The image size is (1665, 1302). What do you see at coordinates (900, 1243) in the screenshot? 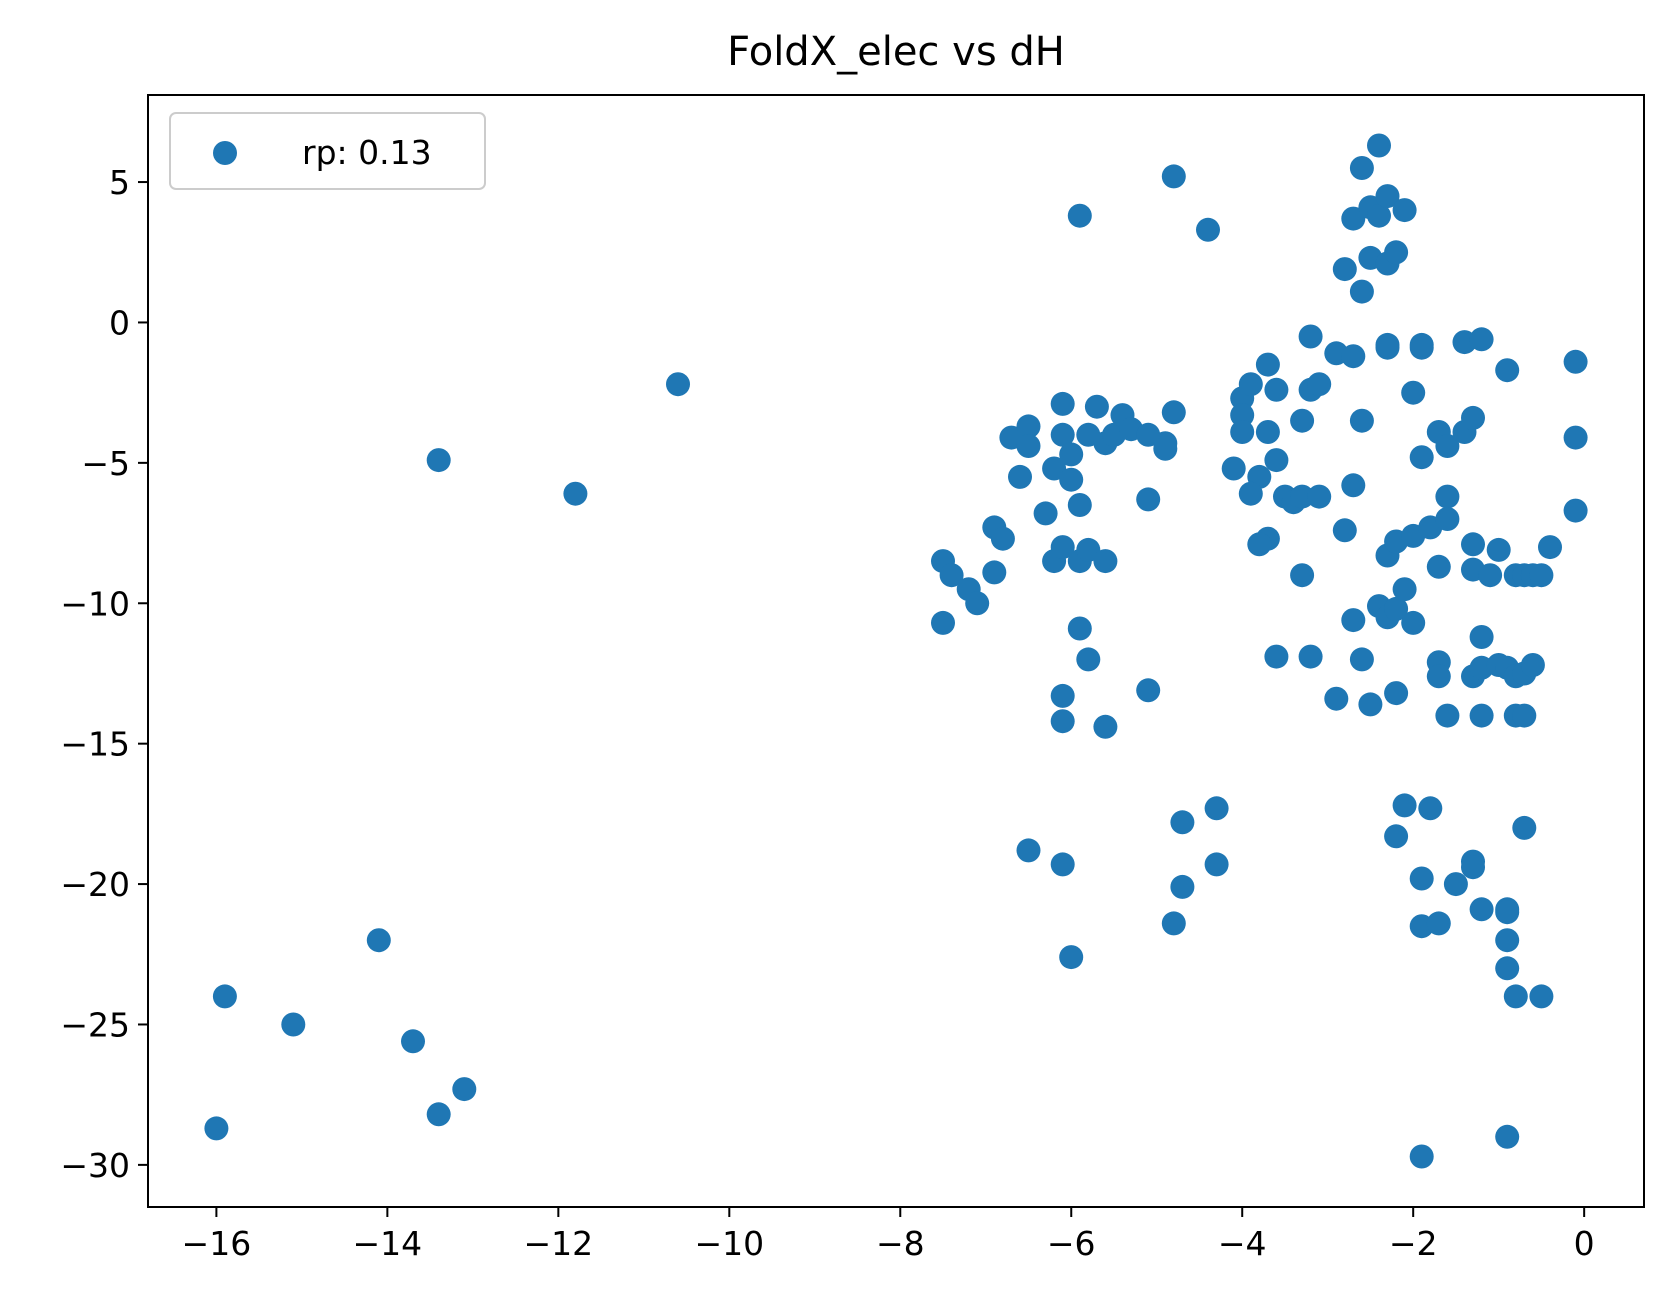
I see `x-tick-label: −8` at bounding box center [900, 1243].